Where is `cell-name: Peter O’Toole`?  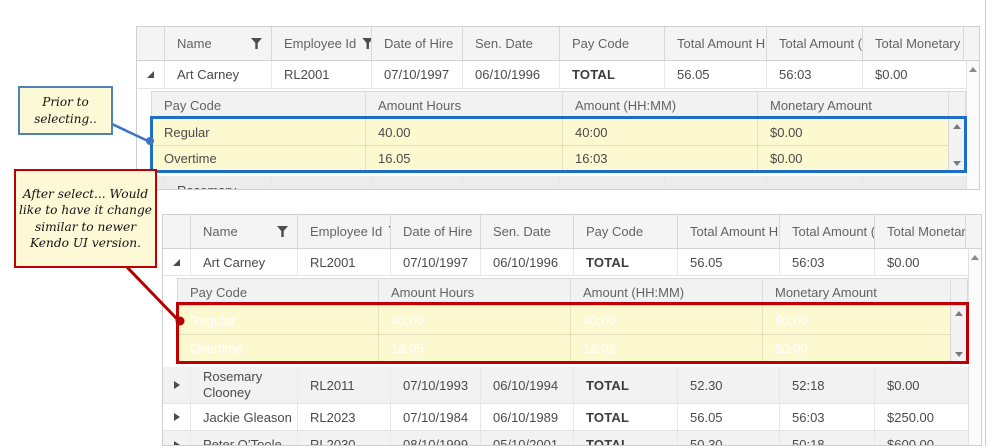
cell-name: Peter O’Toole is located at coordinates (243, 438).